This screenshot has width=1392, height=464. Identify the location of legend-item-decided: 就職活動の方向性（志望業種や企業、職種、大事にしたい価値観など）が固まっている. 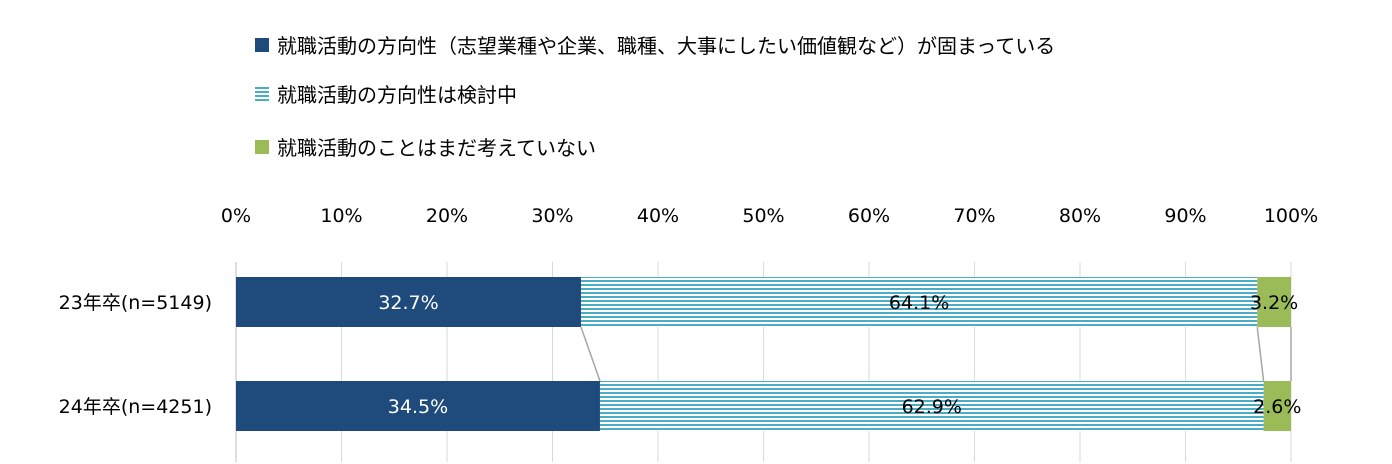
(655, 44).